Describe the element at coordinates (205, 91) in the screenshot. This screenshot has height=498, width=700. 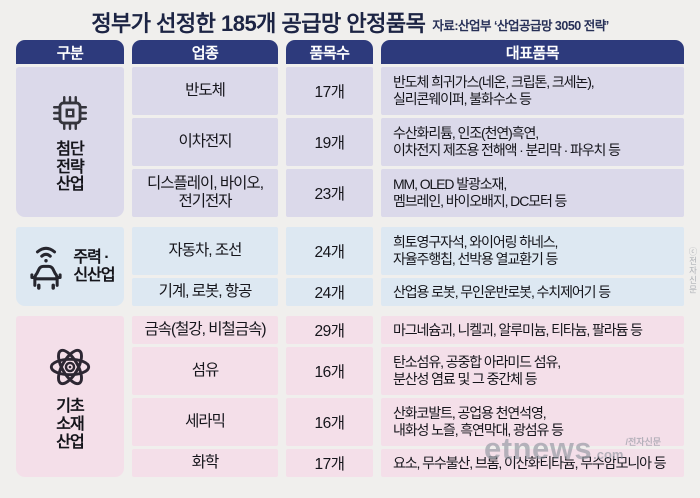
I see `industry-cell: 반도체` at that location.